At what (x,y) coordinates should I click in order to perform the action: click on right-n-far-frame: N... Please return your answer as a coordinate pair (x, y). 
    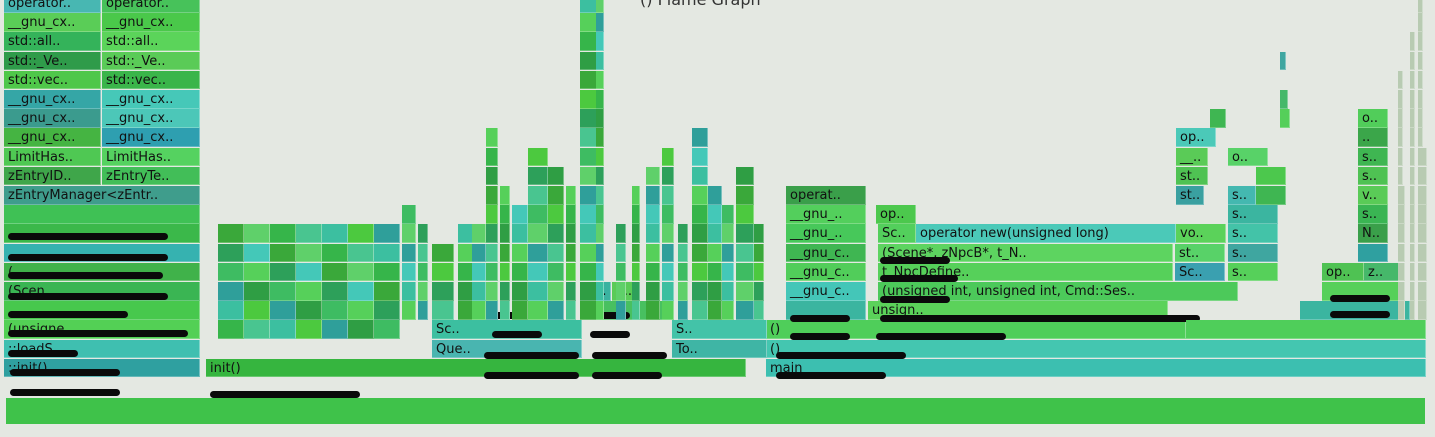
    Looking at the image, I should click on (1373, 234).